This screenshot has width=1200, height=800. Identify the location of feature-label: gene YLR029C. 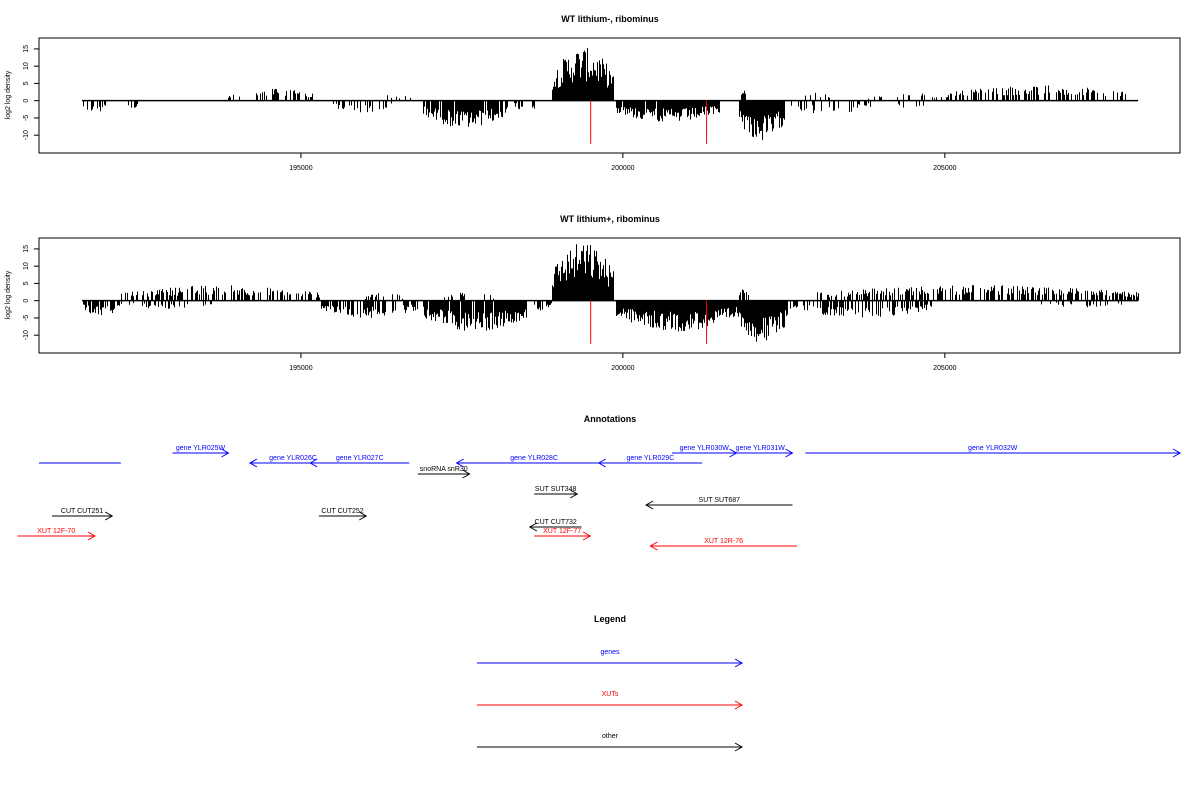
(651, 458).